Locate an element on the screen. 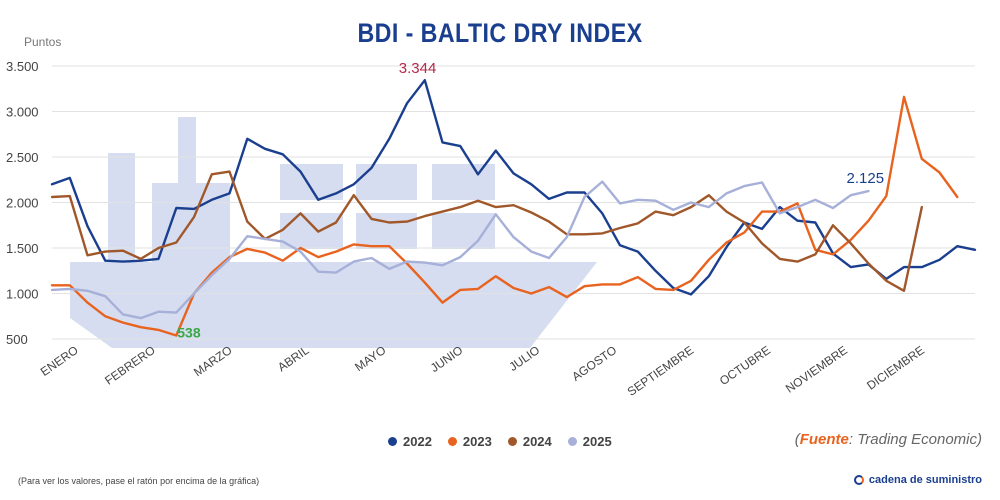 This screenshot has height=500, width=1000. x-tick-label: OCTUBRE is located at coordinates (745, 365).